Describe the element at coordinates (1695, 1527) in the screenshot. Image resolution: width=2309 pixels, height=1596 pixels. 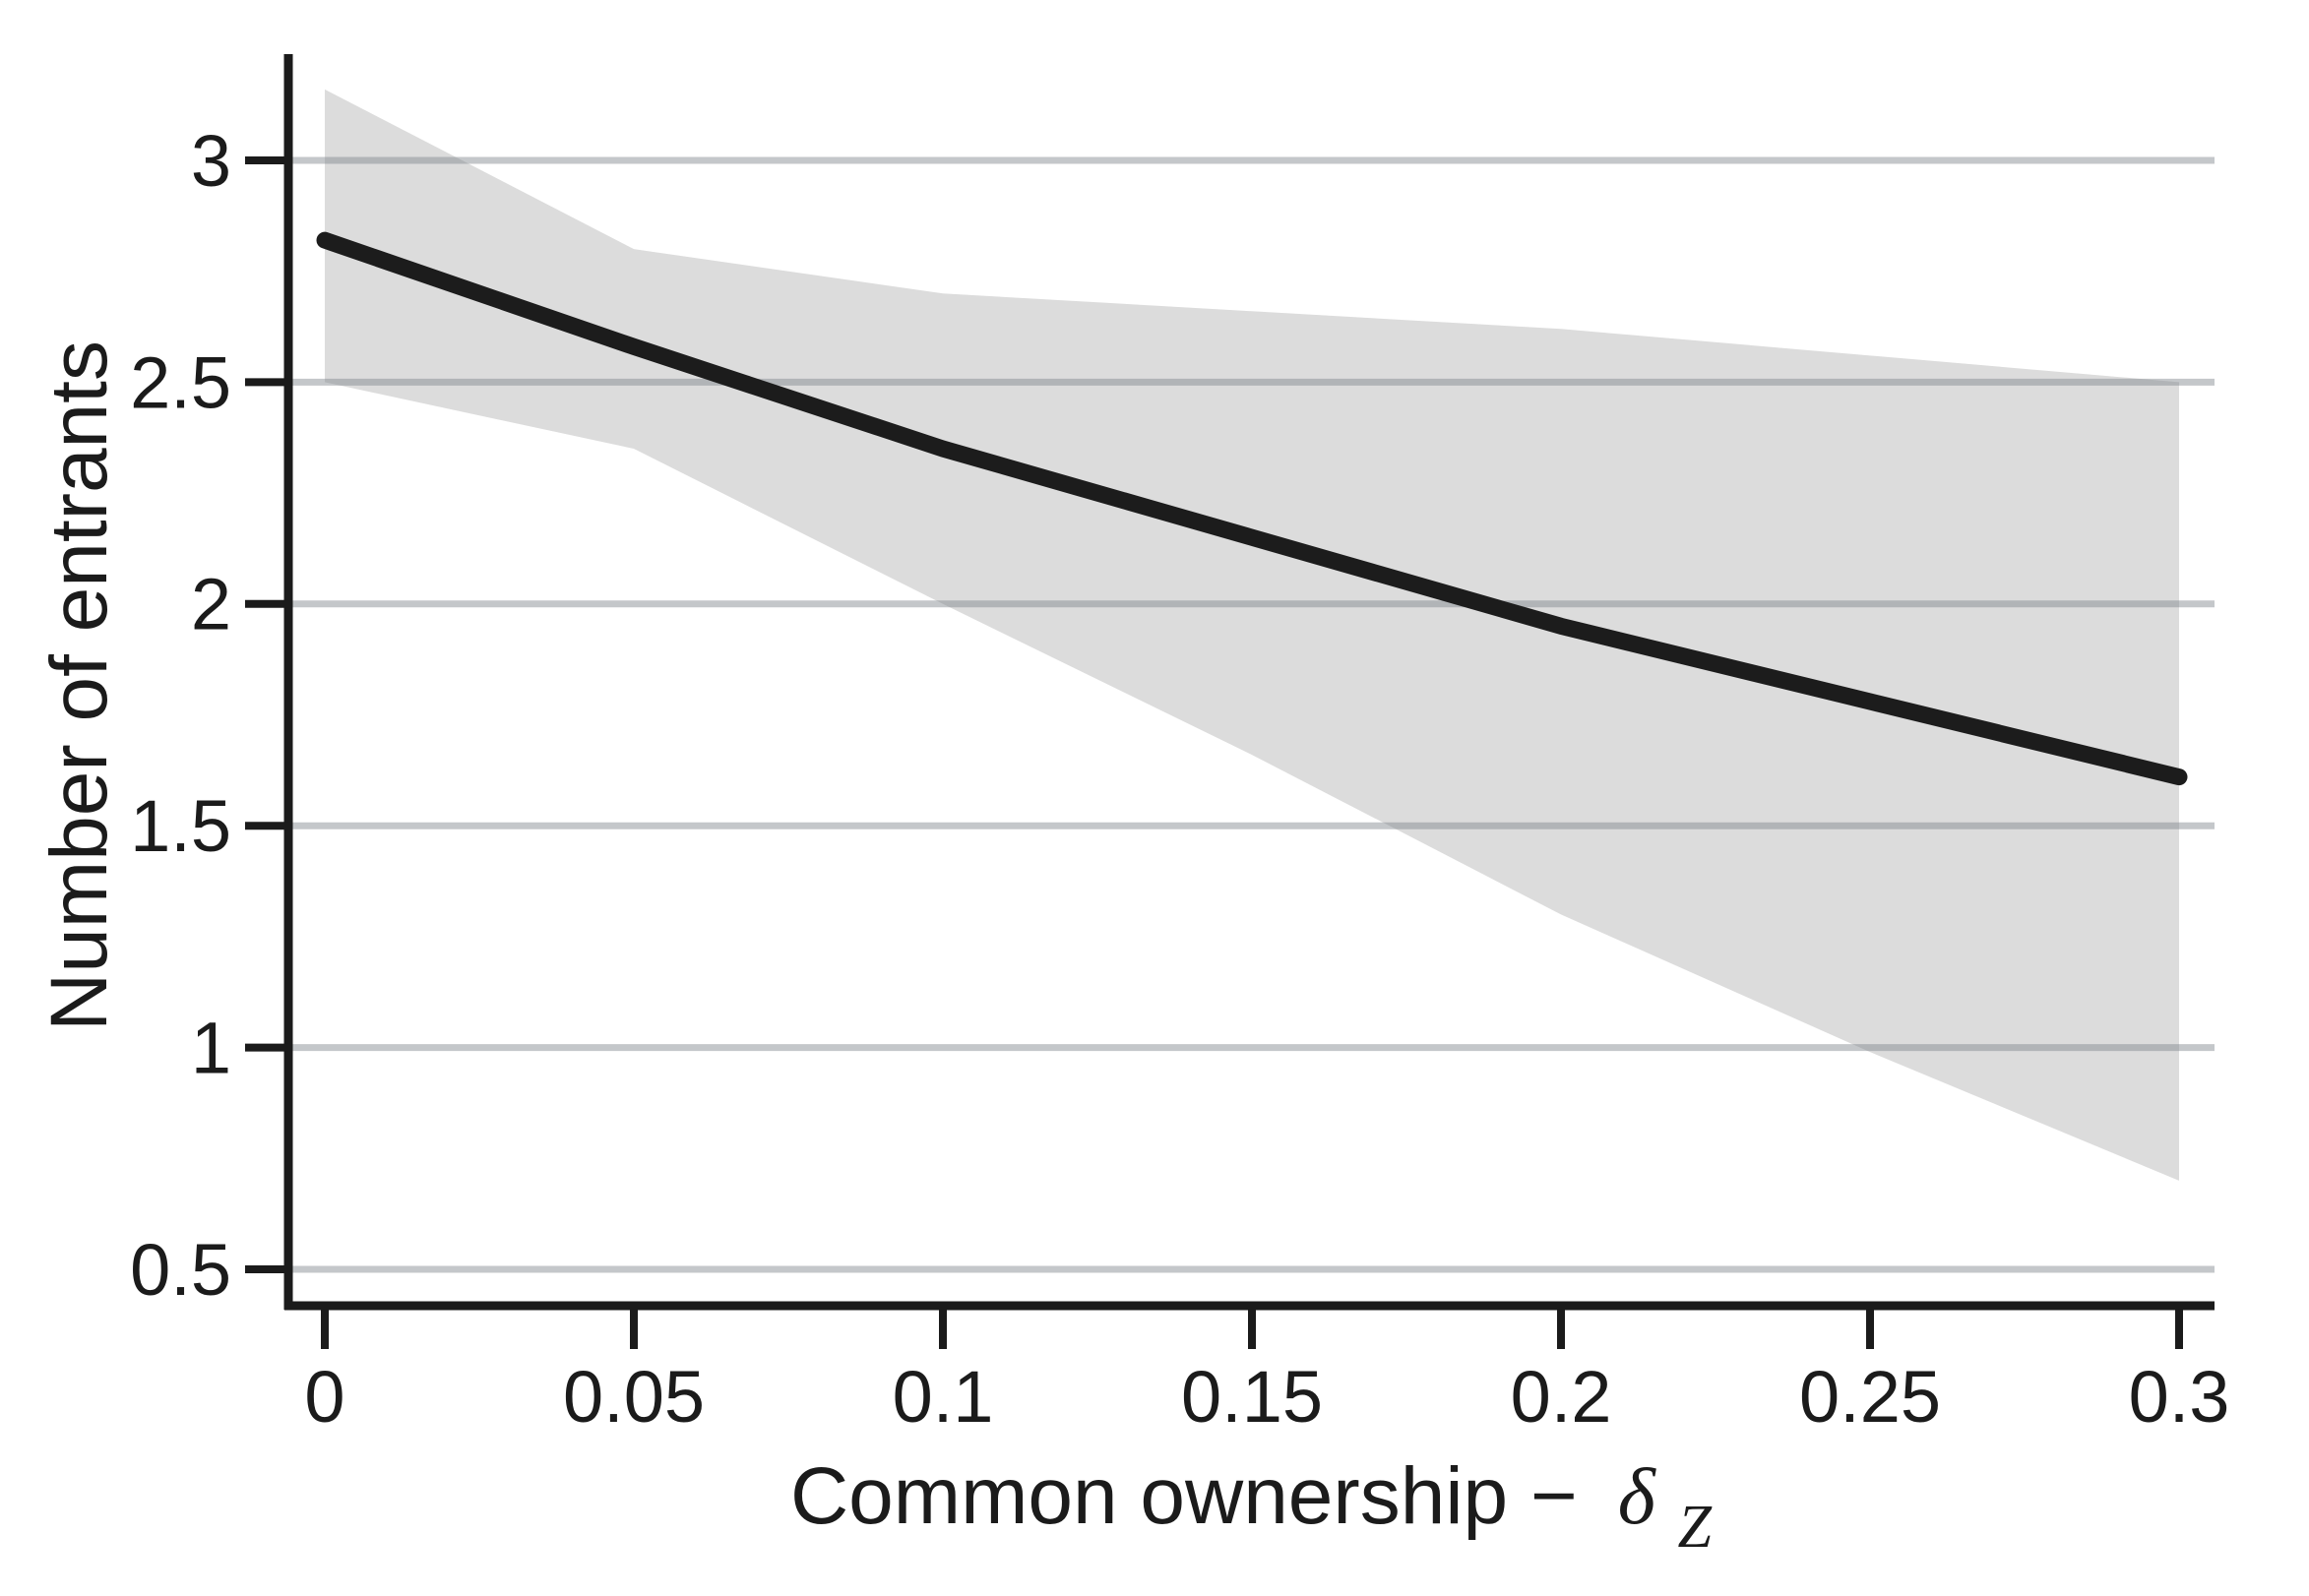
I see `delta-subscript: Z` at that location.